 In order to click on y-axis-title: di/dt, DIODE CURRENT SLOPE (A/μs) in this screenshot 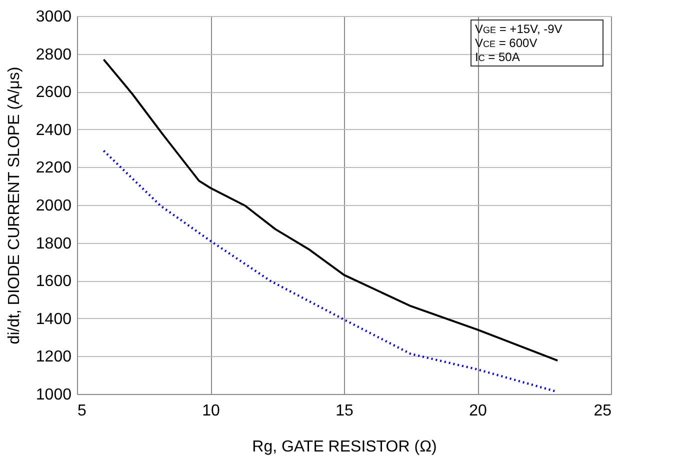, I will do `click(14, 205)`.